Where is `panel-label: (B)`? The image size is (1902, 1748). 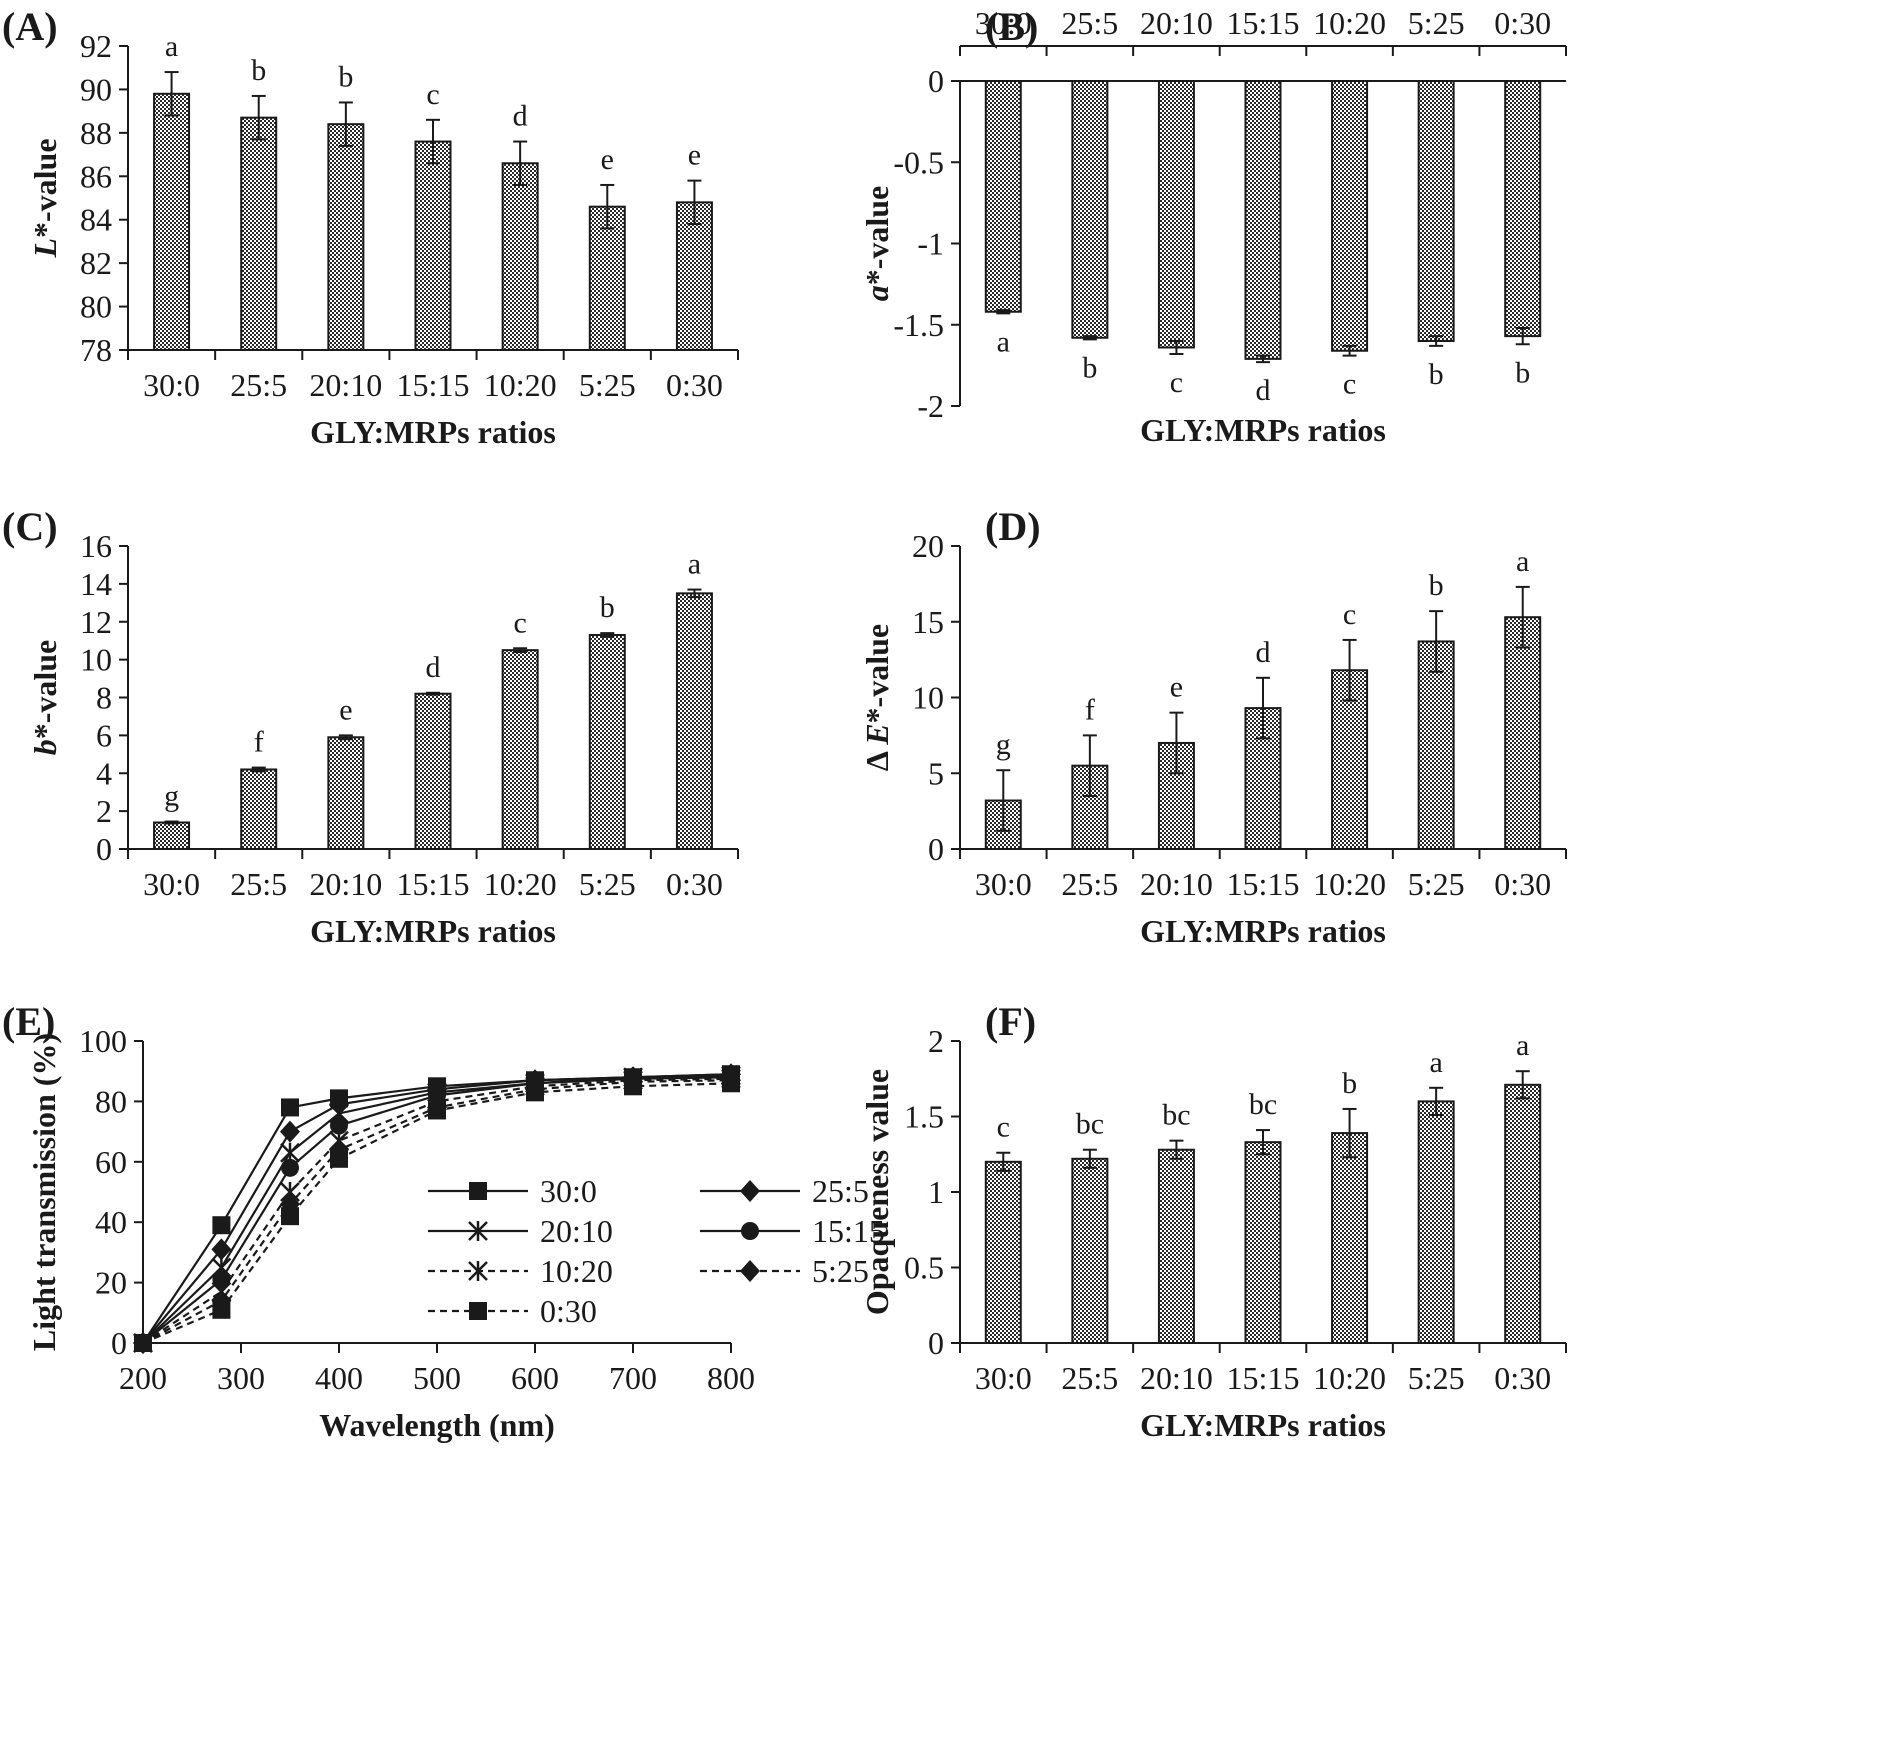
panel-label: (B) is located at coordinates (1011, 26).